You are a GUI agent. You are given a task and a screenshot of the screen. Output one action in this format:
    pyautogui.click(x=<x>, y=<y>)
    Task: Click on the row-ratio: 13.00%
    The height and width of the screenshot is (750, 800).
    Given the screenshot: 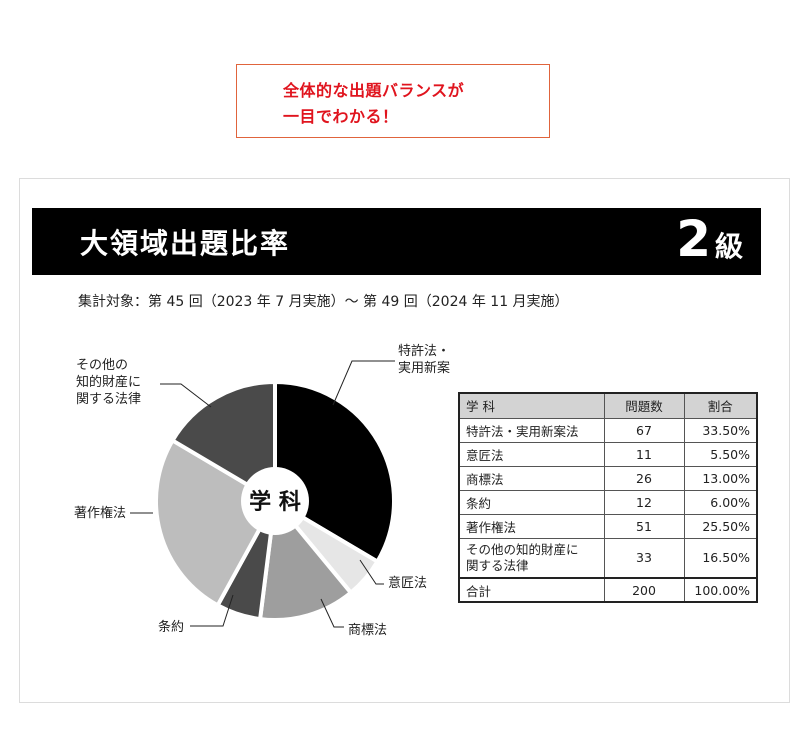 What is the action you would take?
    pyautogui.click(x=720, y=478)
    